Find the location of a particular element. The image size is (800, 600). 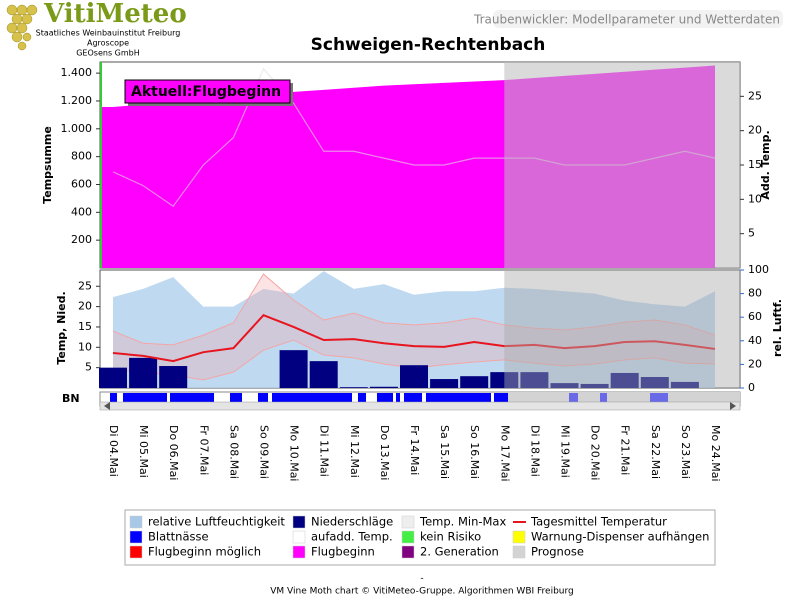

y-tick-label: 600 is located at coordinates (81, 183).